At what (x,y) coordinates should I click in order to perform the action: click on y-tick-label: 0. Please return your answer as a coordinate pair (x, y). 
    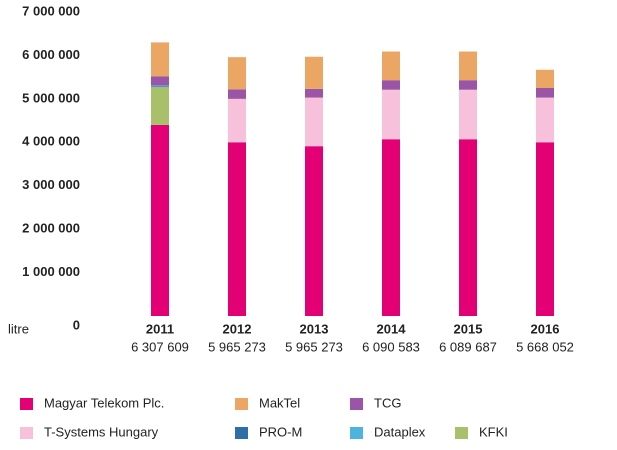
    Looking at the image, I should click on (76, 324).